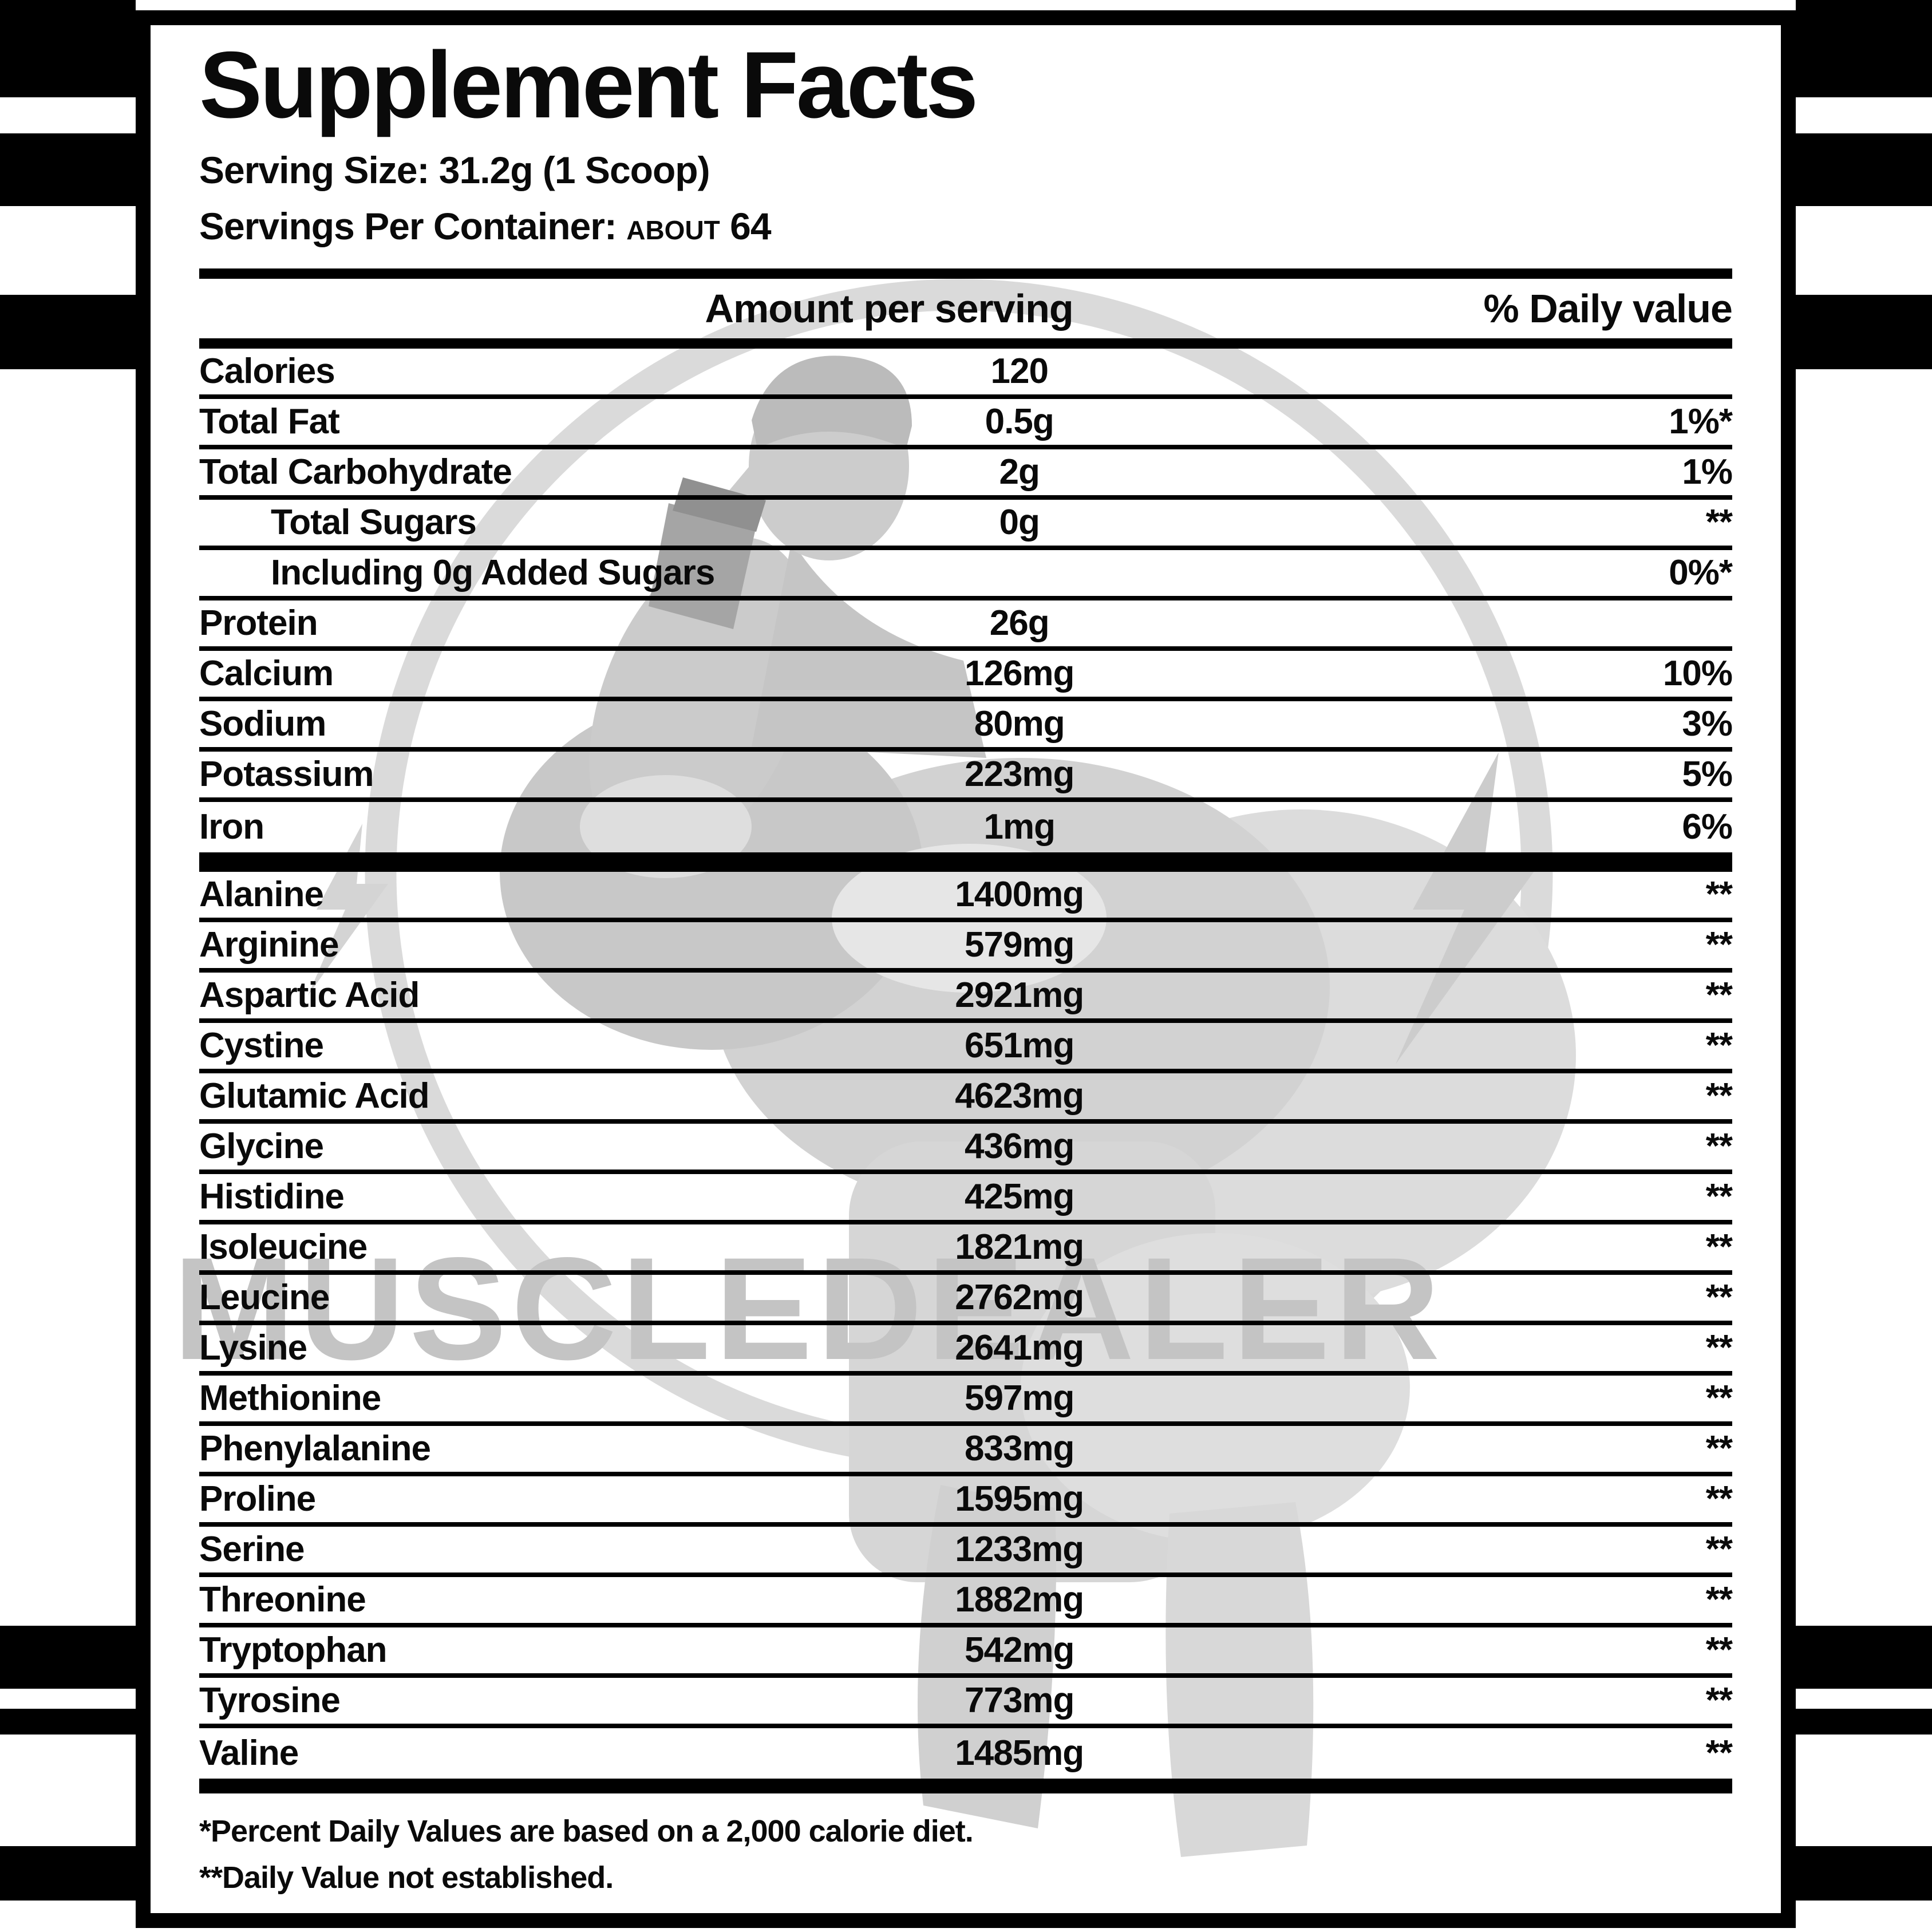 This screenshot has width=1932, height=1932. I want to click on serving-size-line: Serving Size: 31.2g (1 Scoop), so click(454, 169).